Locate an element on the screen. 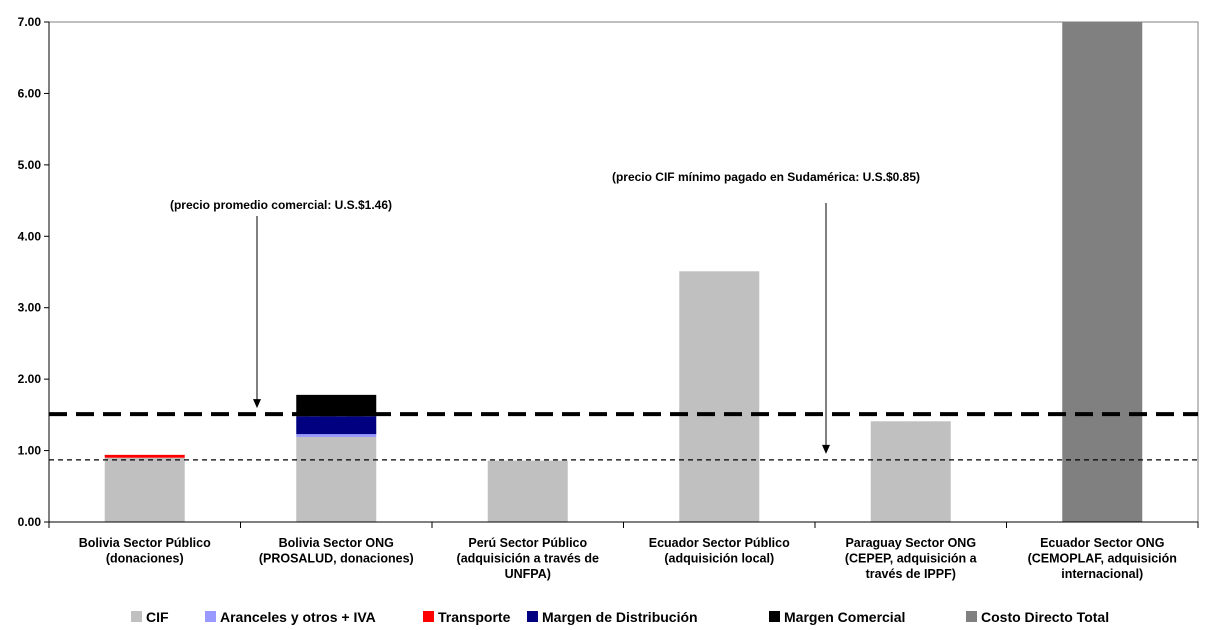  y-tick-label: 6.00 is located at coordinates (30, 93).